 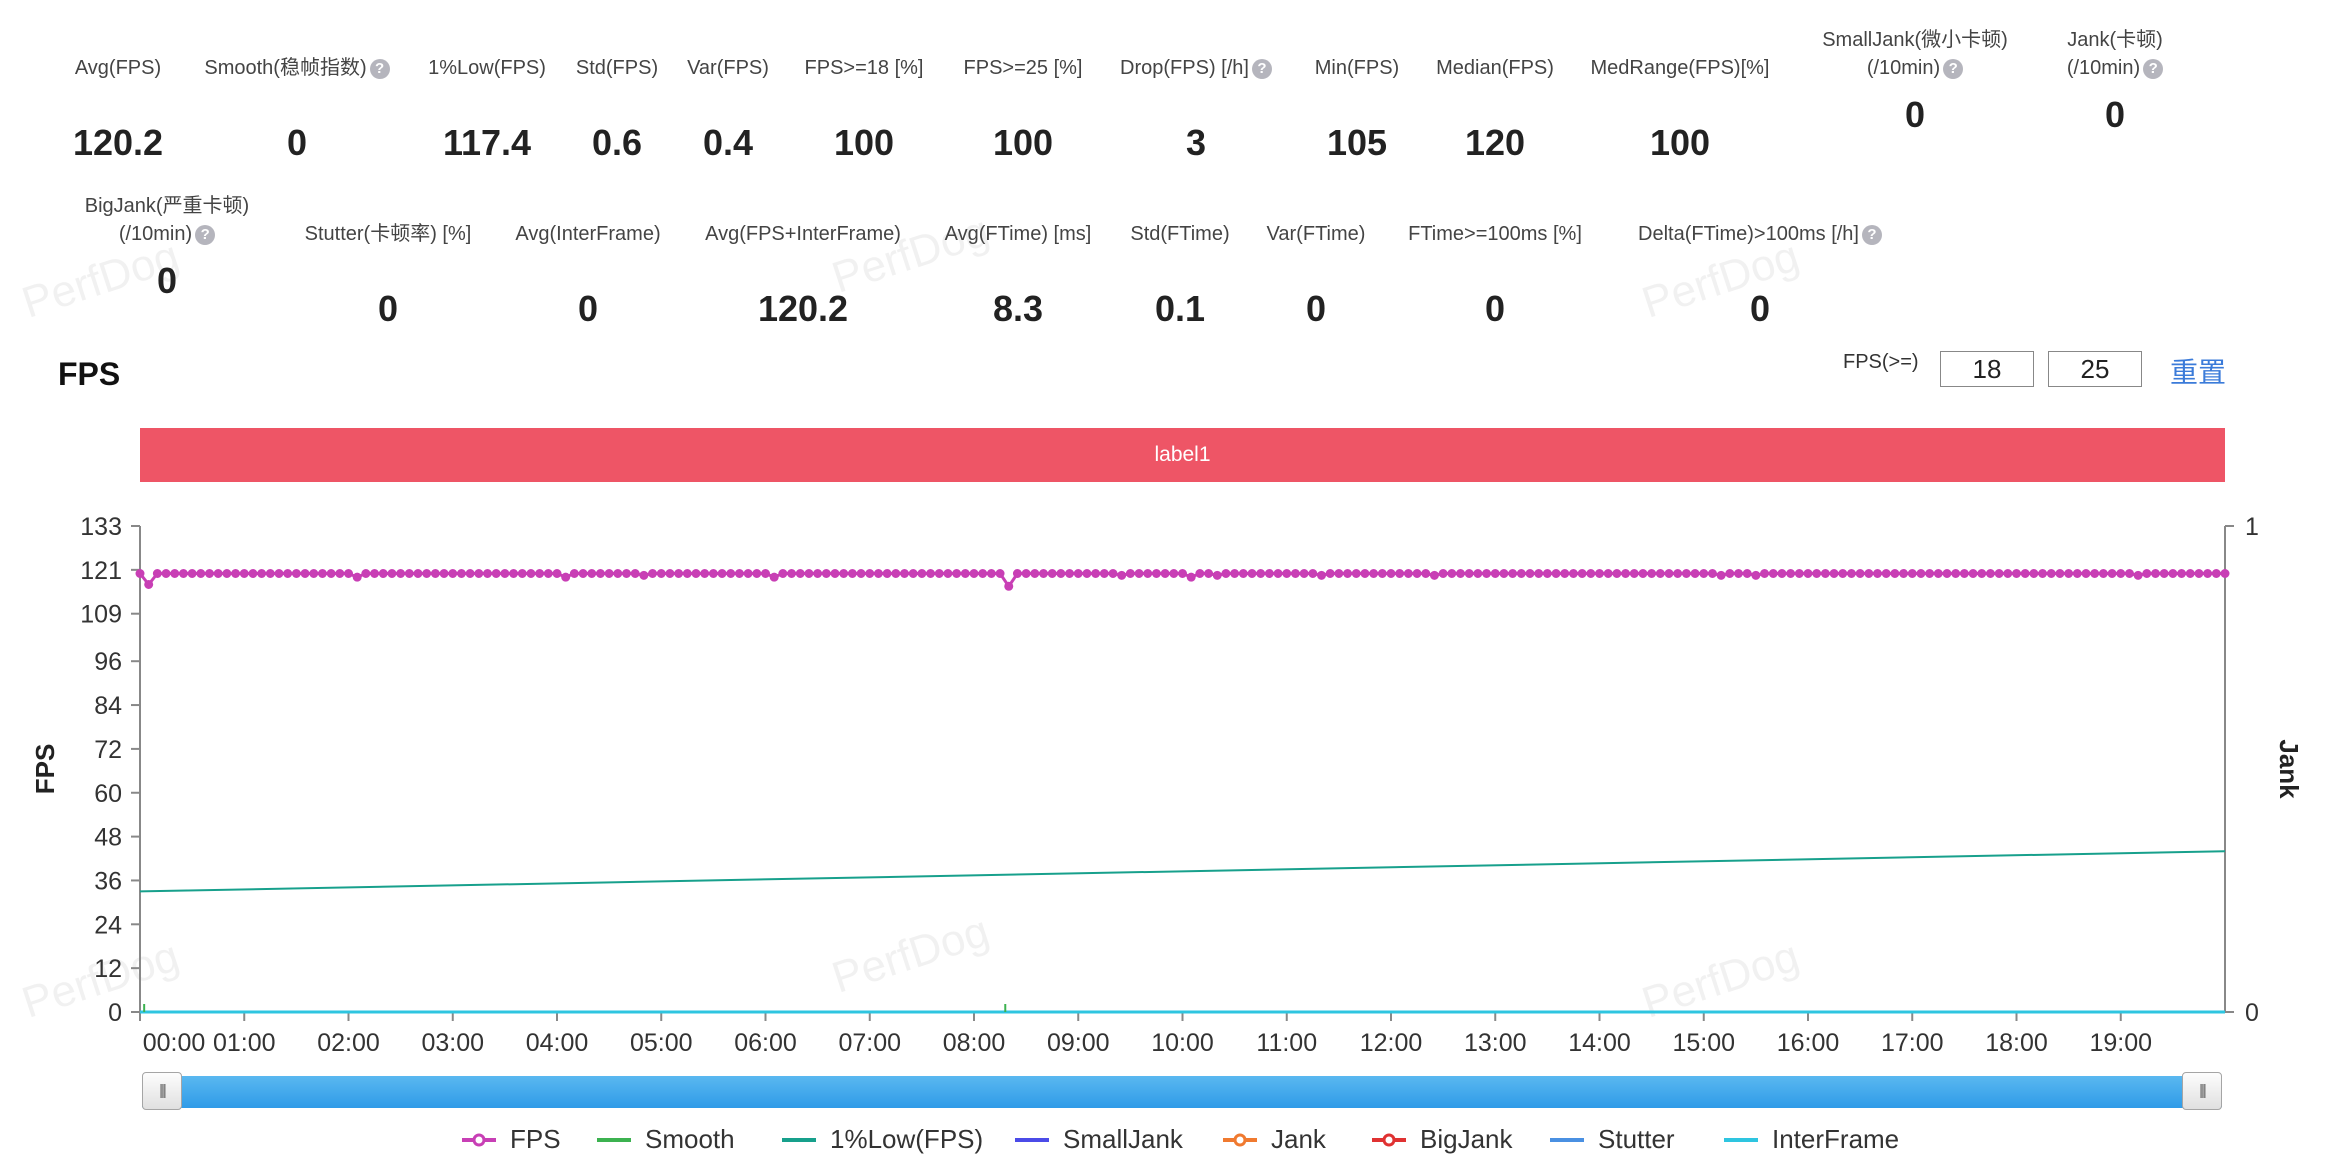 I want to click on x-tick-label: 13:00, so click(x=1495, y=1043).